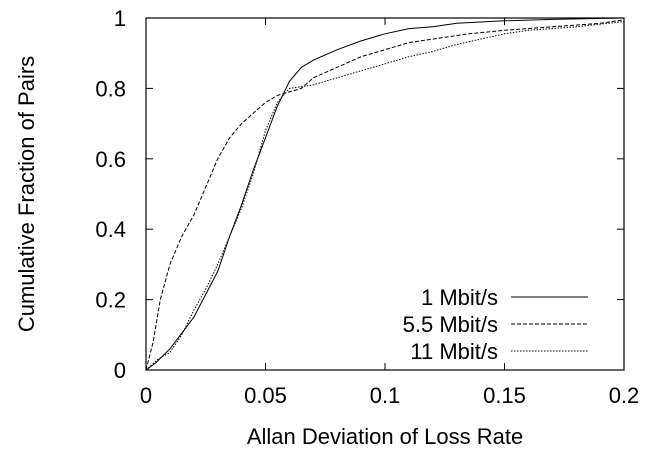 The height and width of the screenshot is (454, 657). What do you see at coordinates (120, 370) in the screenshot?
I see `y-tick-label: 0` at bounding box center [120, 370].